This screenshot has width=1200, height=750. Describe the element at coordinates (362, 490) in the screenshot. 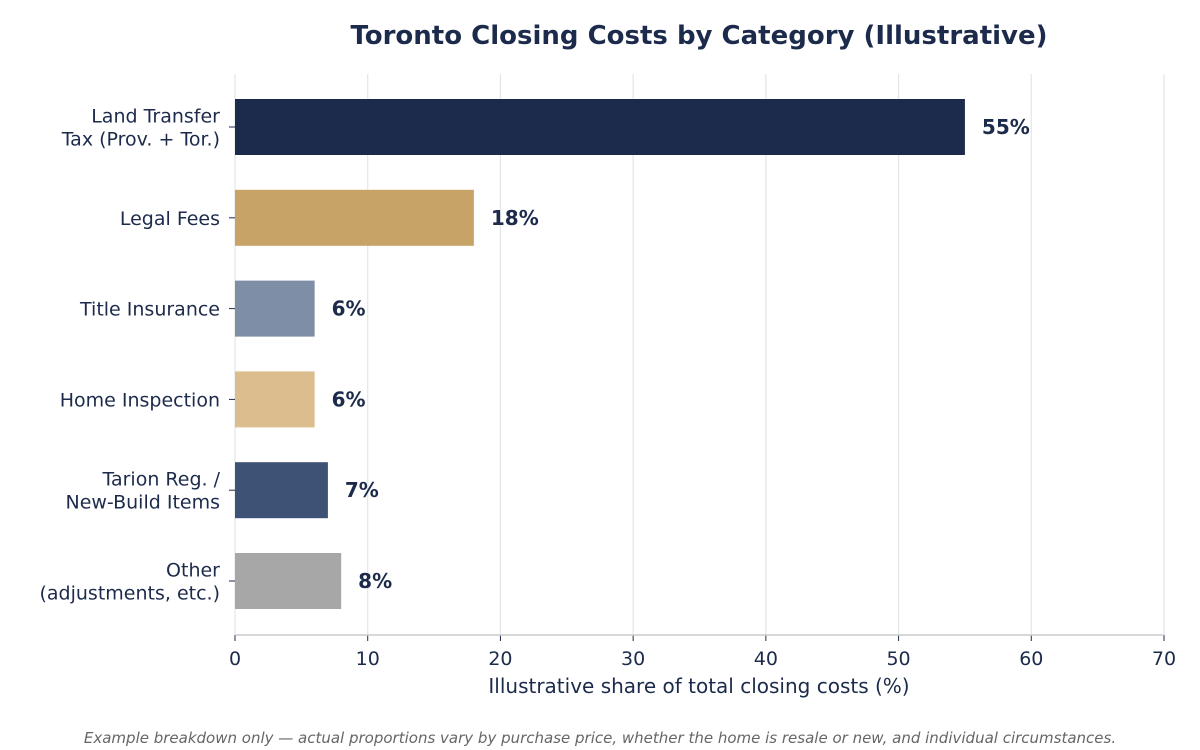

I see `value-label: 7%` at that location.